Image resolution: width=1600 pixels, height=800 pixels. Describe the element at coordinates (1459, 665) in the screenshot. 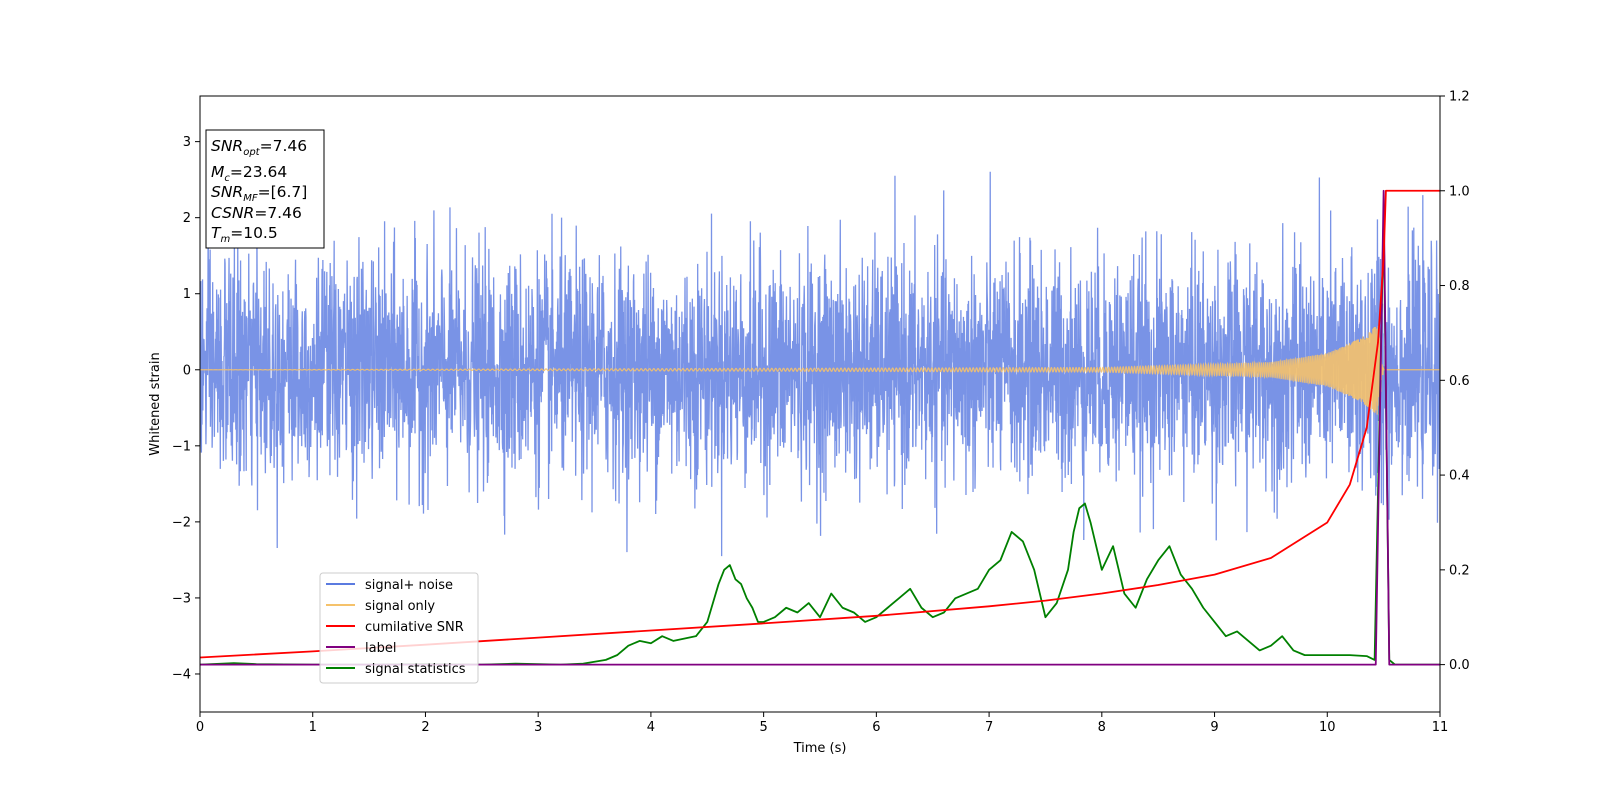

I see `y-right-tick-label: 0.0` at that location.